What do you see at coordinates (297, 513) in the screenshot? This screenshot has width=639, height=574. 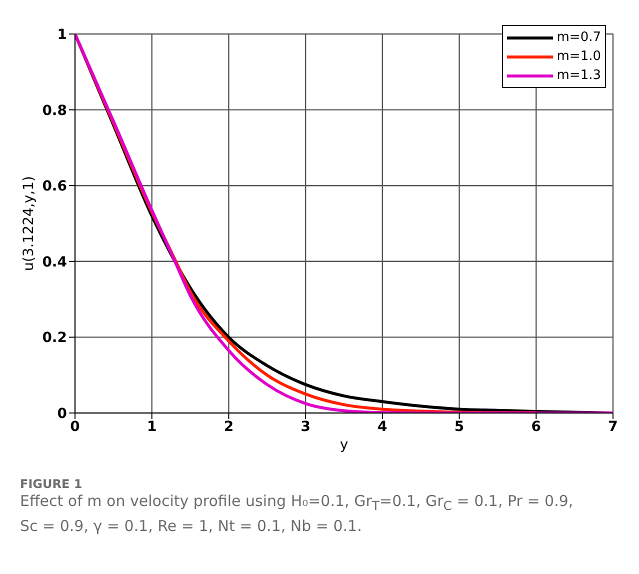 I see `text: Effect of m on velocity profile using H₀=0.1, Gr$_{T}$=0.1, Gr$_{C}$ = 0.1, Pr = 0.9, Sc = 0.9, γ = 0.1, Re = 1, Nt = 0.1, Nb = 0.1.` at bounding box center [297, 513].